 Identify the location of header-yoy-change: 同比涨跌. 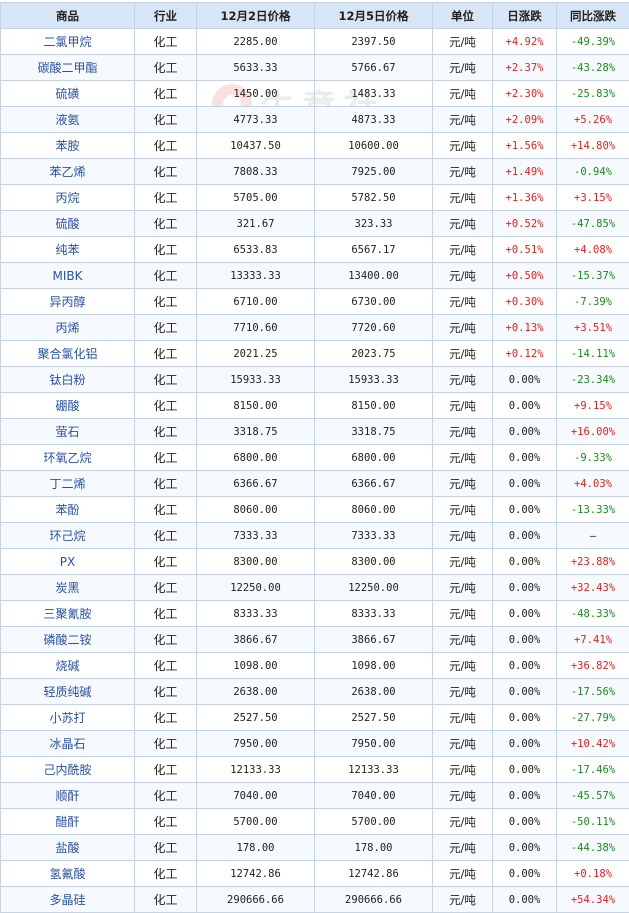
(593, 16).